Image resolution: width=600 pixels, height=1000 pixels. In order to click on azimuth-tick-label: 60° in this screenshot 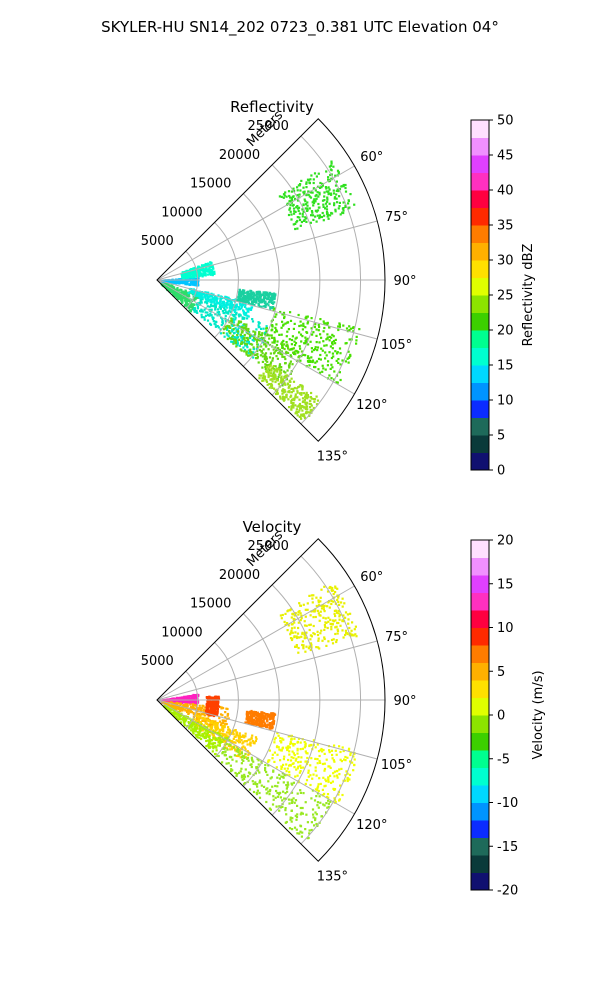, I will do `click(371, 157)`.